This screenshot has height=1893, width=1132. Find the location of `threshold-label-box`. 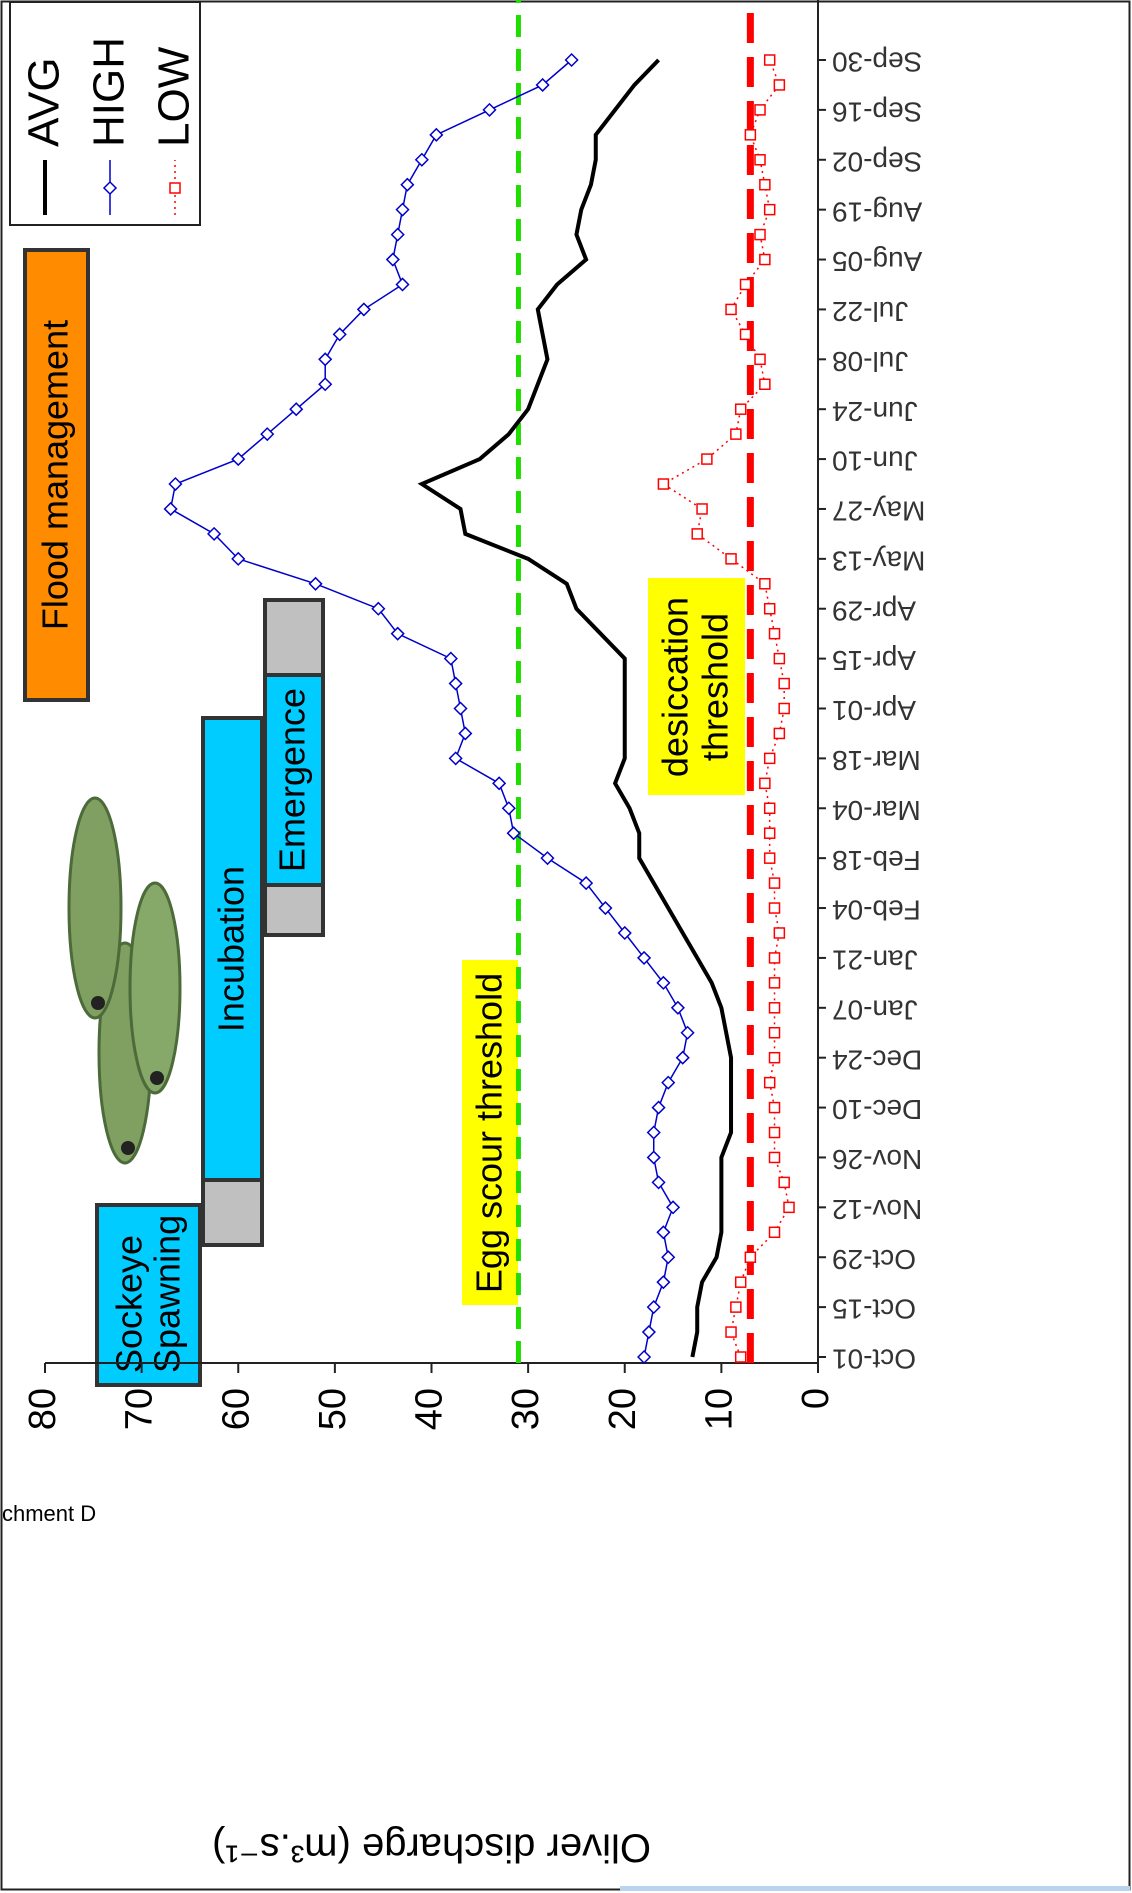

threshold-label-box is located at coordinates (490, 1132).